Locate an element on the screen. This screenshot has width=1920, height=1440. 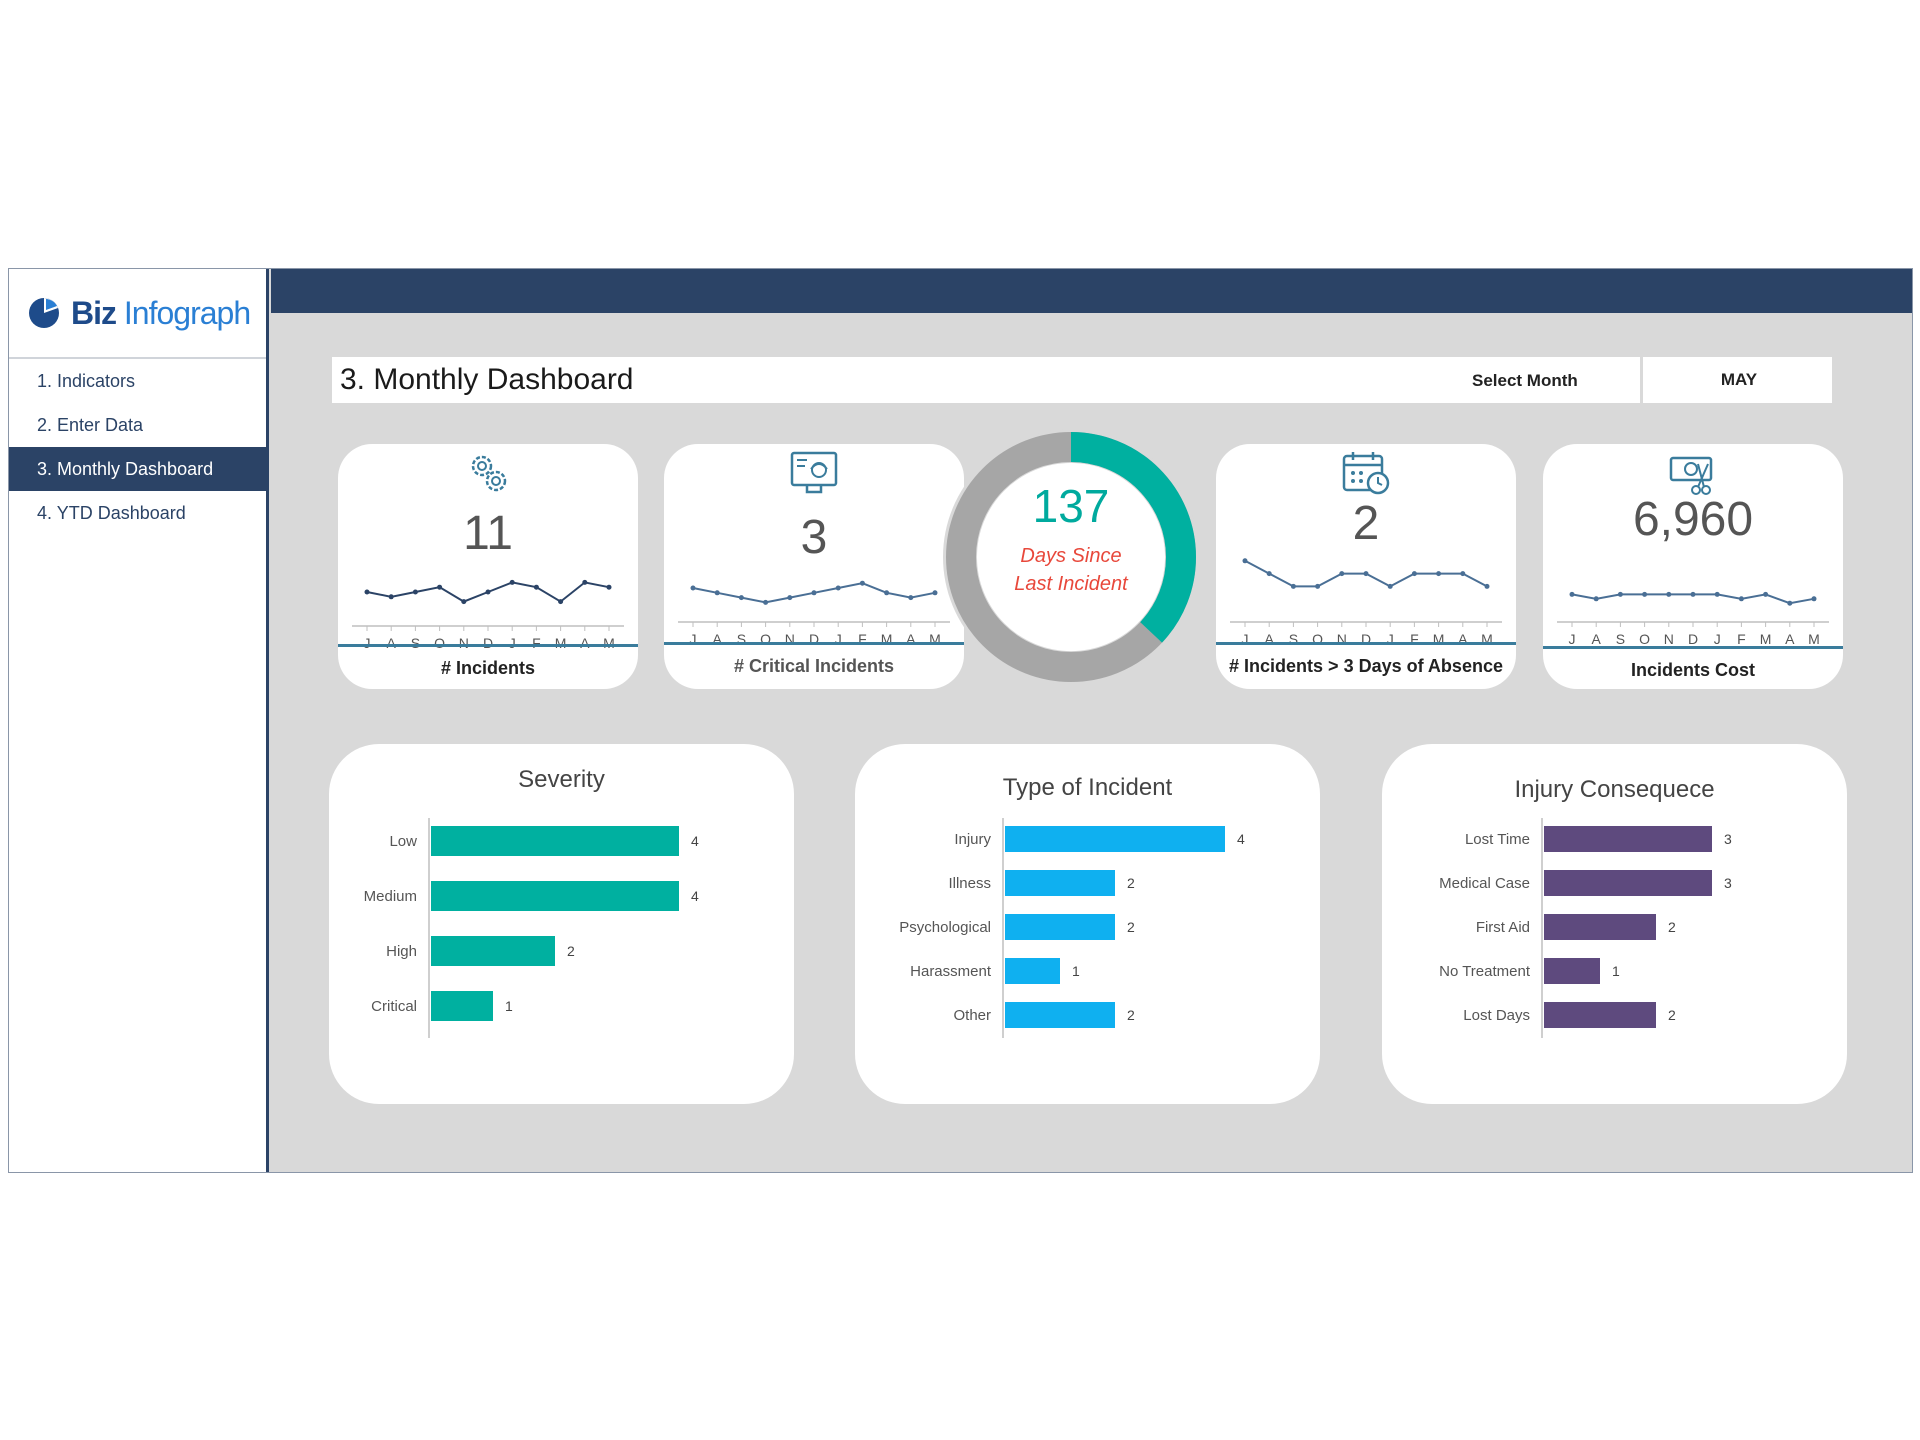
bar-value-label: 3 is located at coordinates (1728, 839).